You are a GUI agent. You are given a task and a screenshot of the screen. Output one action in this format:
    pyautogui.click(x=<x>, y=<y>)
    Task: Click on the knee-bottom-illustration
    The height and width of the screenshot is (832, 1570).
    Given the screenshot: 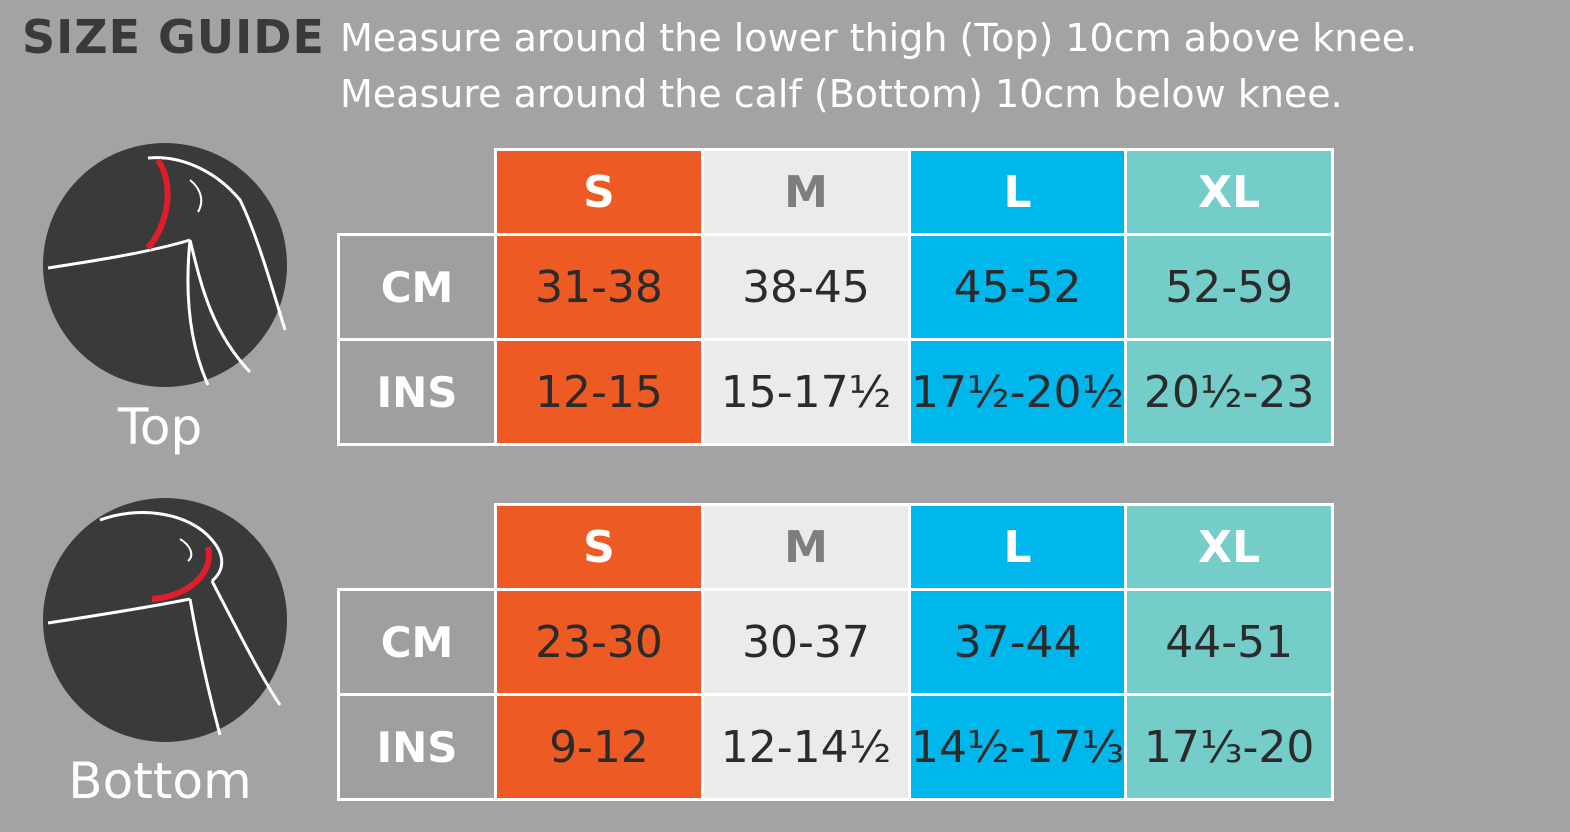 What is the action you would take?
    pyautogui.click(x=165, y=620)
    